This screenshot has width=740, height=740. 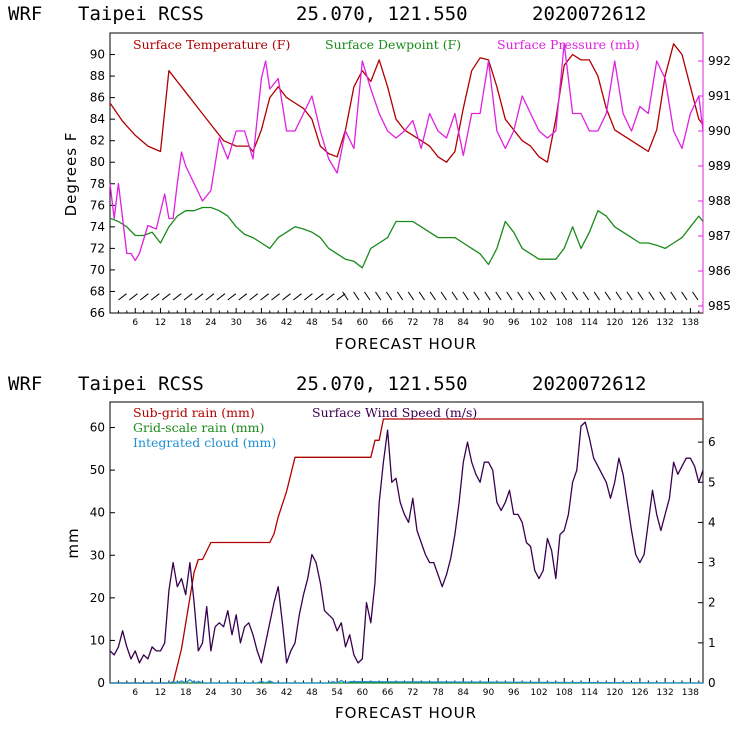 I want to click on y2-tick-label: 986, so click(x=719, y=271).